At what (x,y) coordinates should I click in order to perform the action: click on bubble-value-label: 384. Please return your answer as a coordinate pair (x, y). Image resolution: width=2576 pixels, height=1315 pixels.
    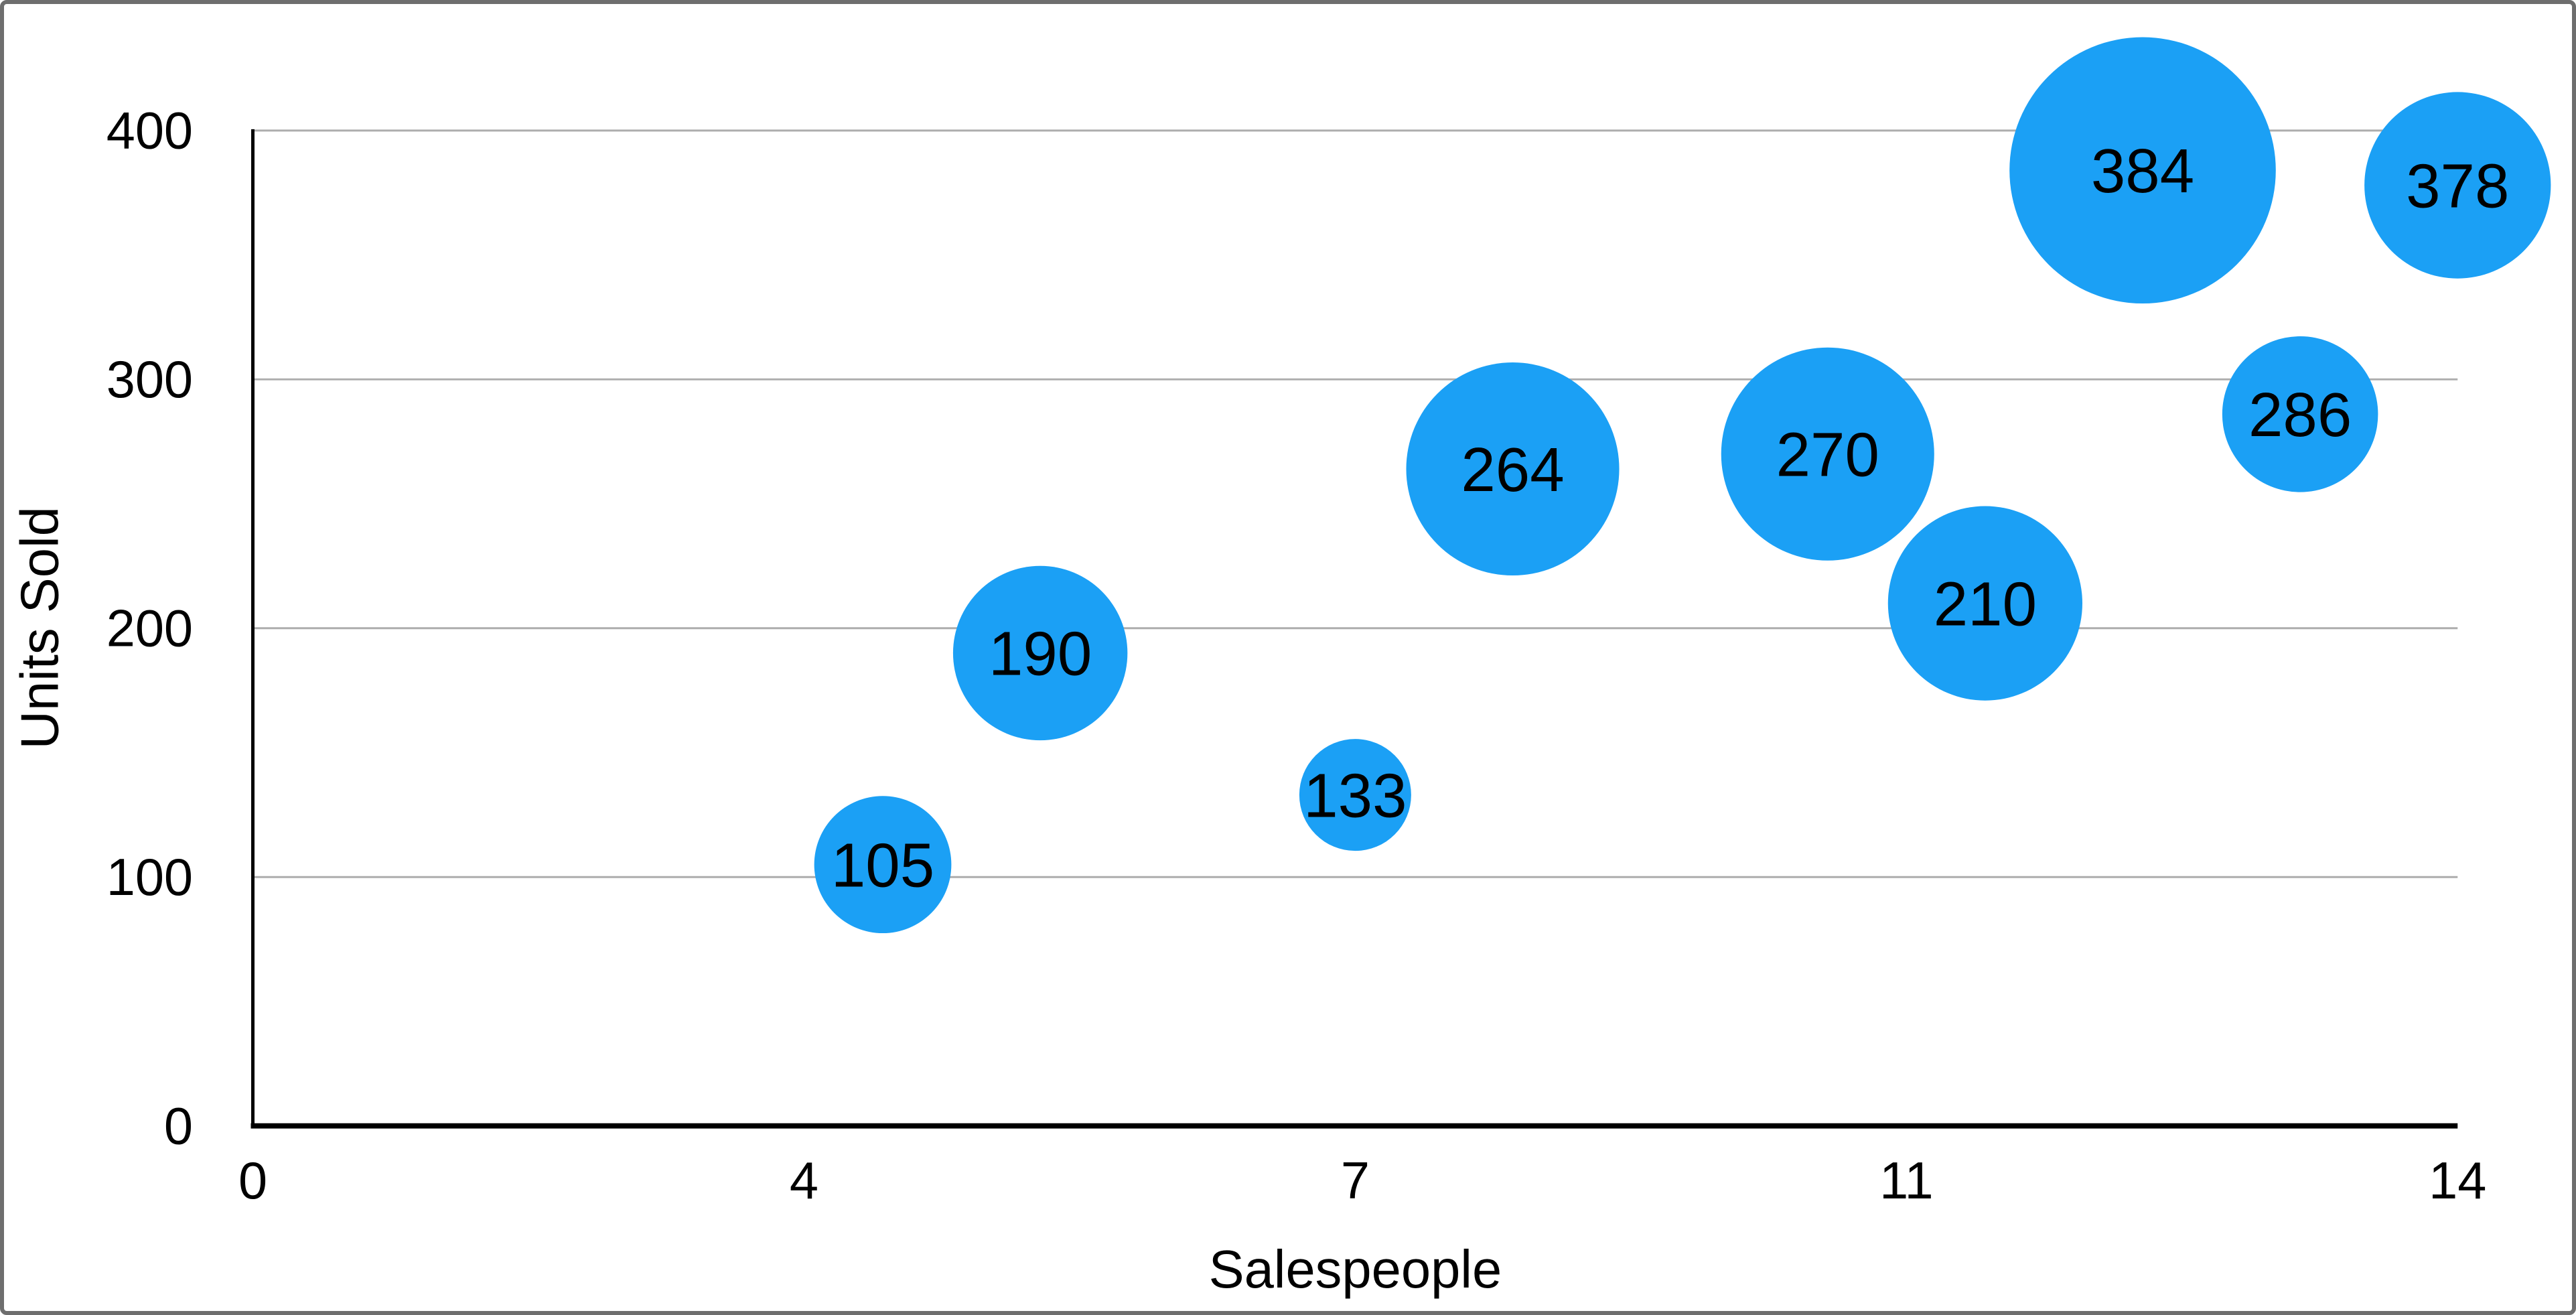
    Looking at the image, I should click on (2142, 171).